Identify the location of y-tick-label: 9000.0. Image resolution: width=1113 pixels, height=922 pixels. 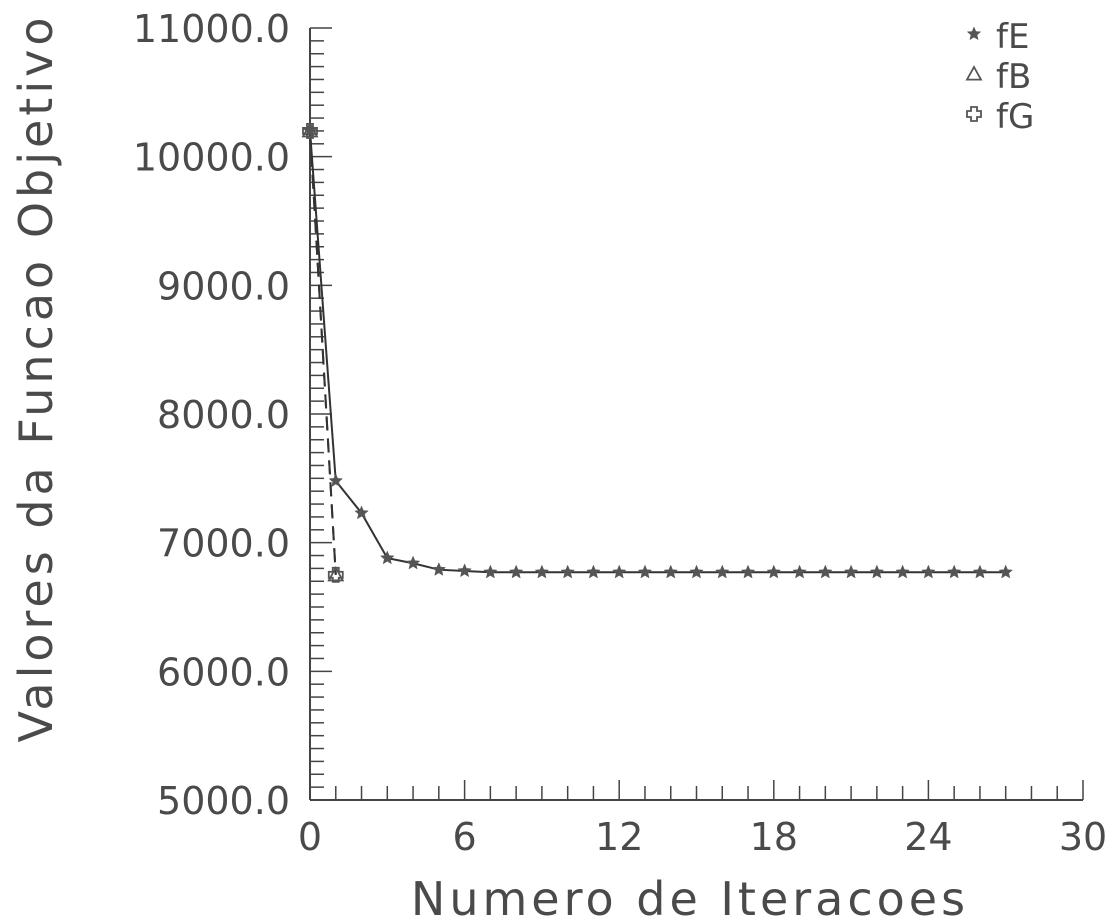
(223, 286).